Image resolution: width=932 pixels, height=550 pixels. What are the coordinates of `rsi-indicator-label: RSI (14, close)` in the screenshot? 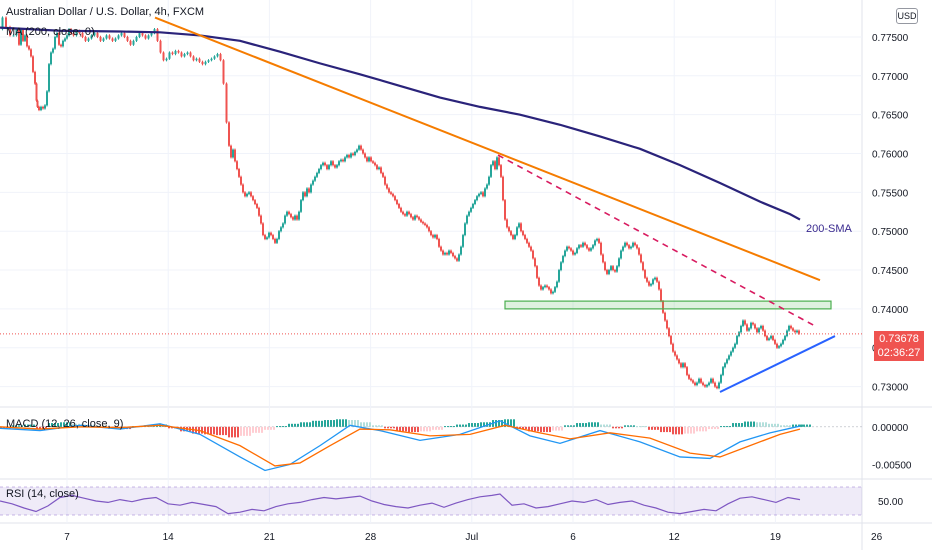 It's located at (42, 494).